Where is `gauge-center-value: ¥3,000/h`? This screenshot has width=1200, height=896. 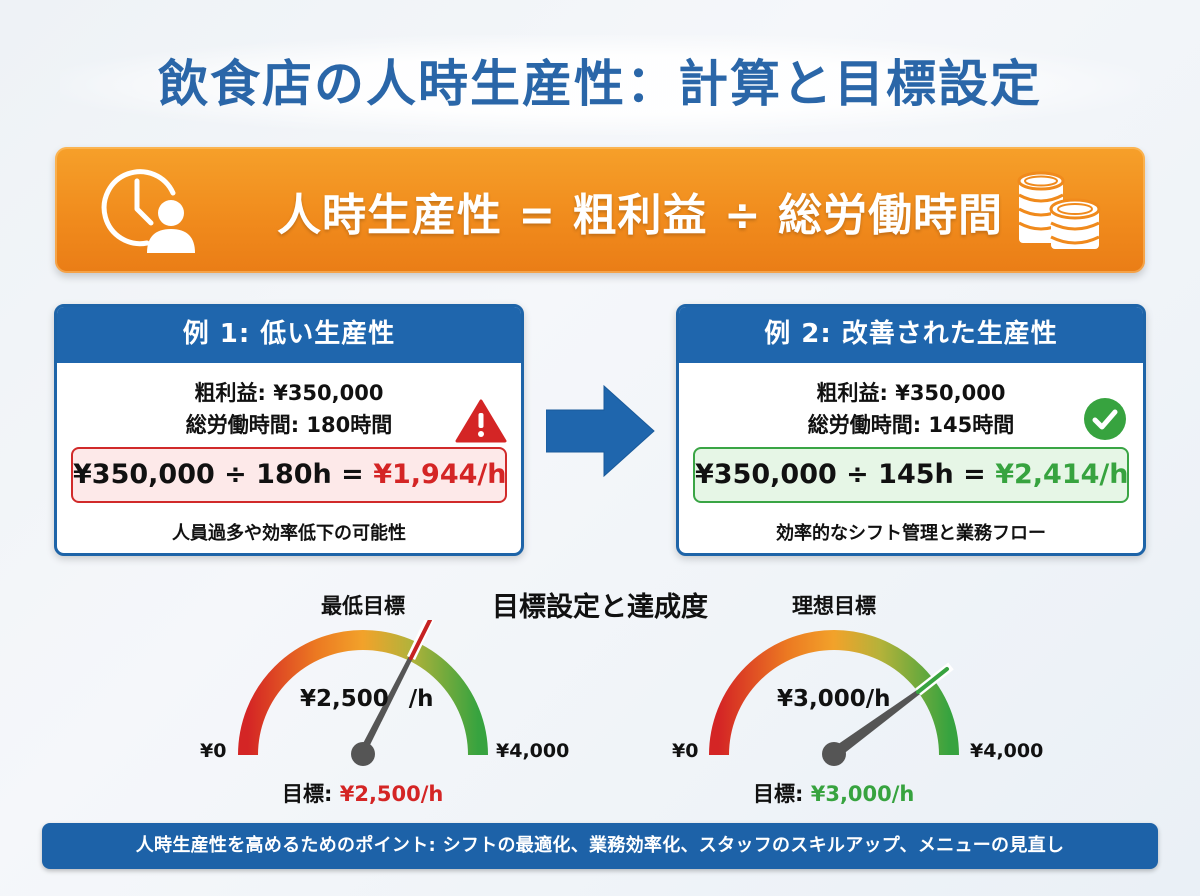
gauge-center-value: ¥3,000/h is located at coordinates (834, 699).